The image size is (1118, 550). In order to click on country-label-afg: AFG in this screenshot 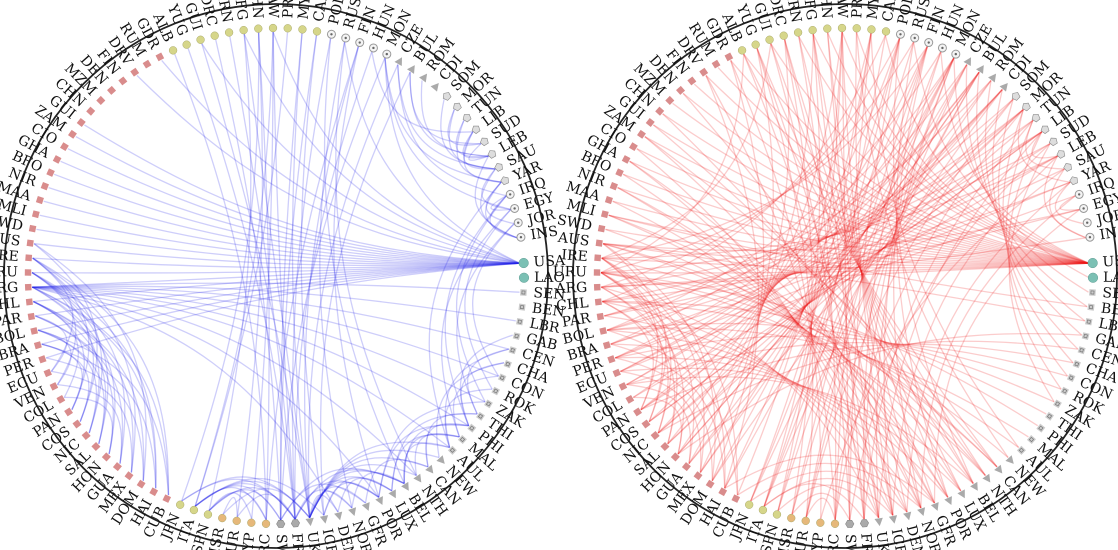, I will do `click(809, 10)`.